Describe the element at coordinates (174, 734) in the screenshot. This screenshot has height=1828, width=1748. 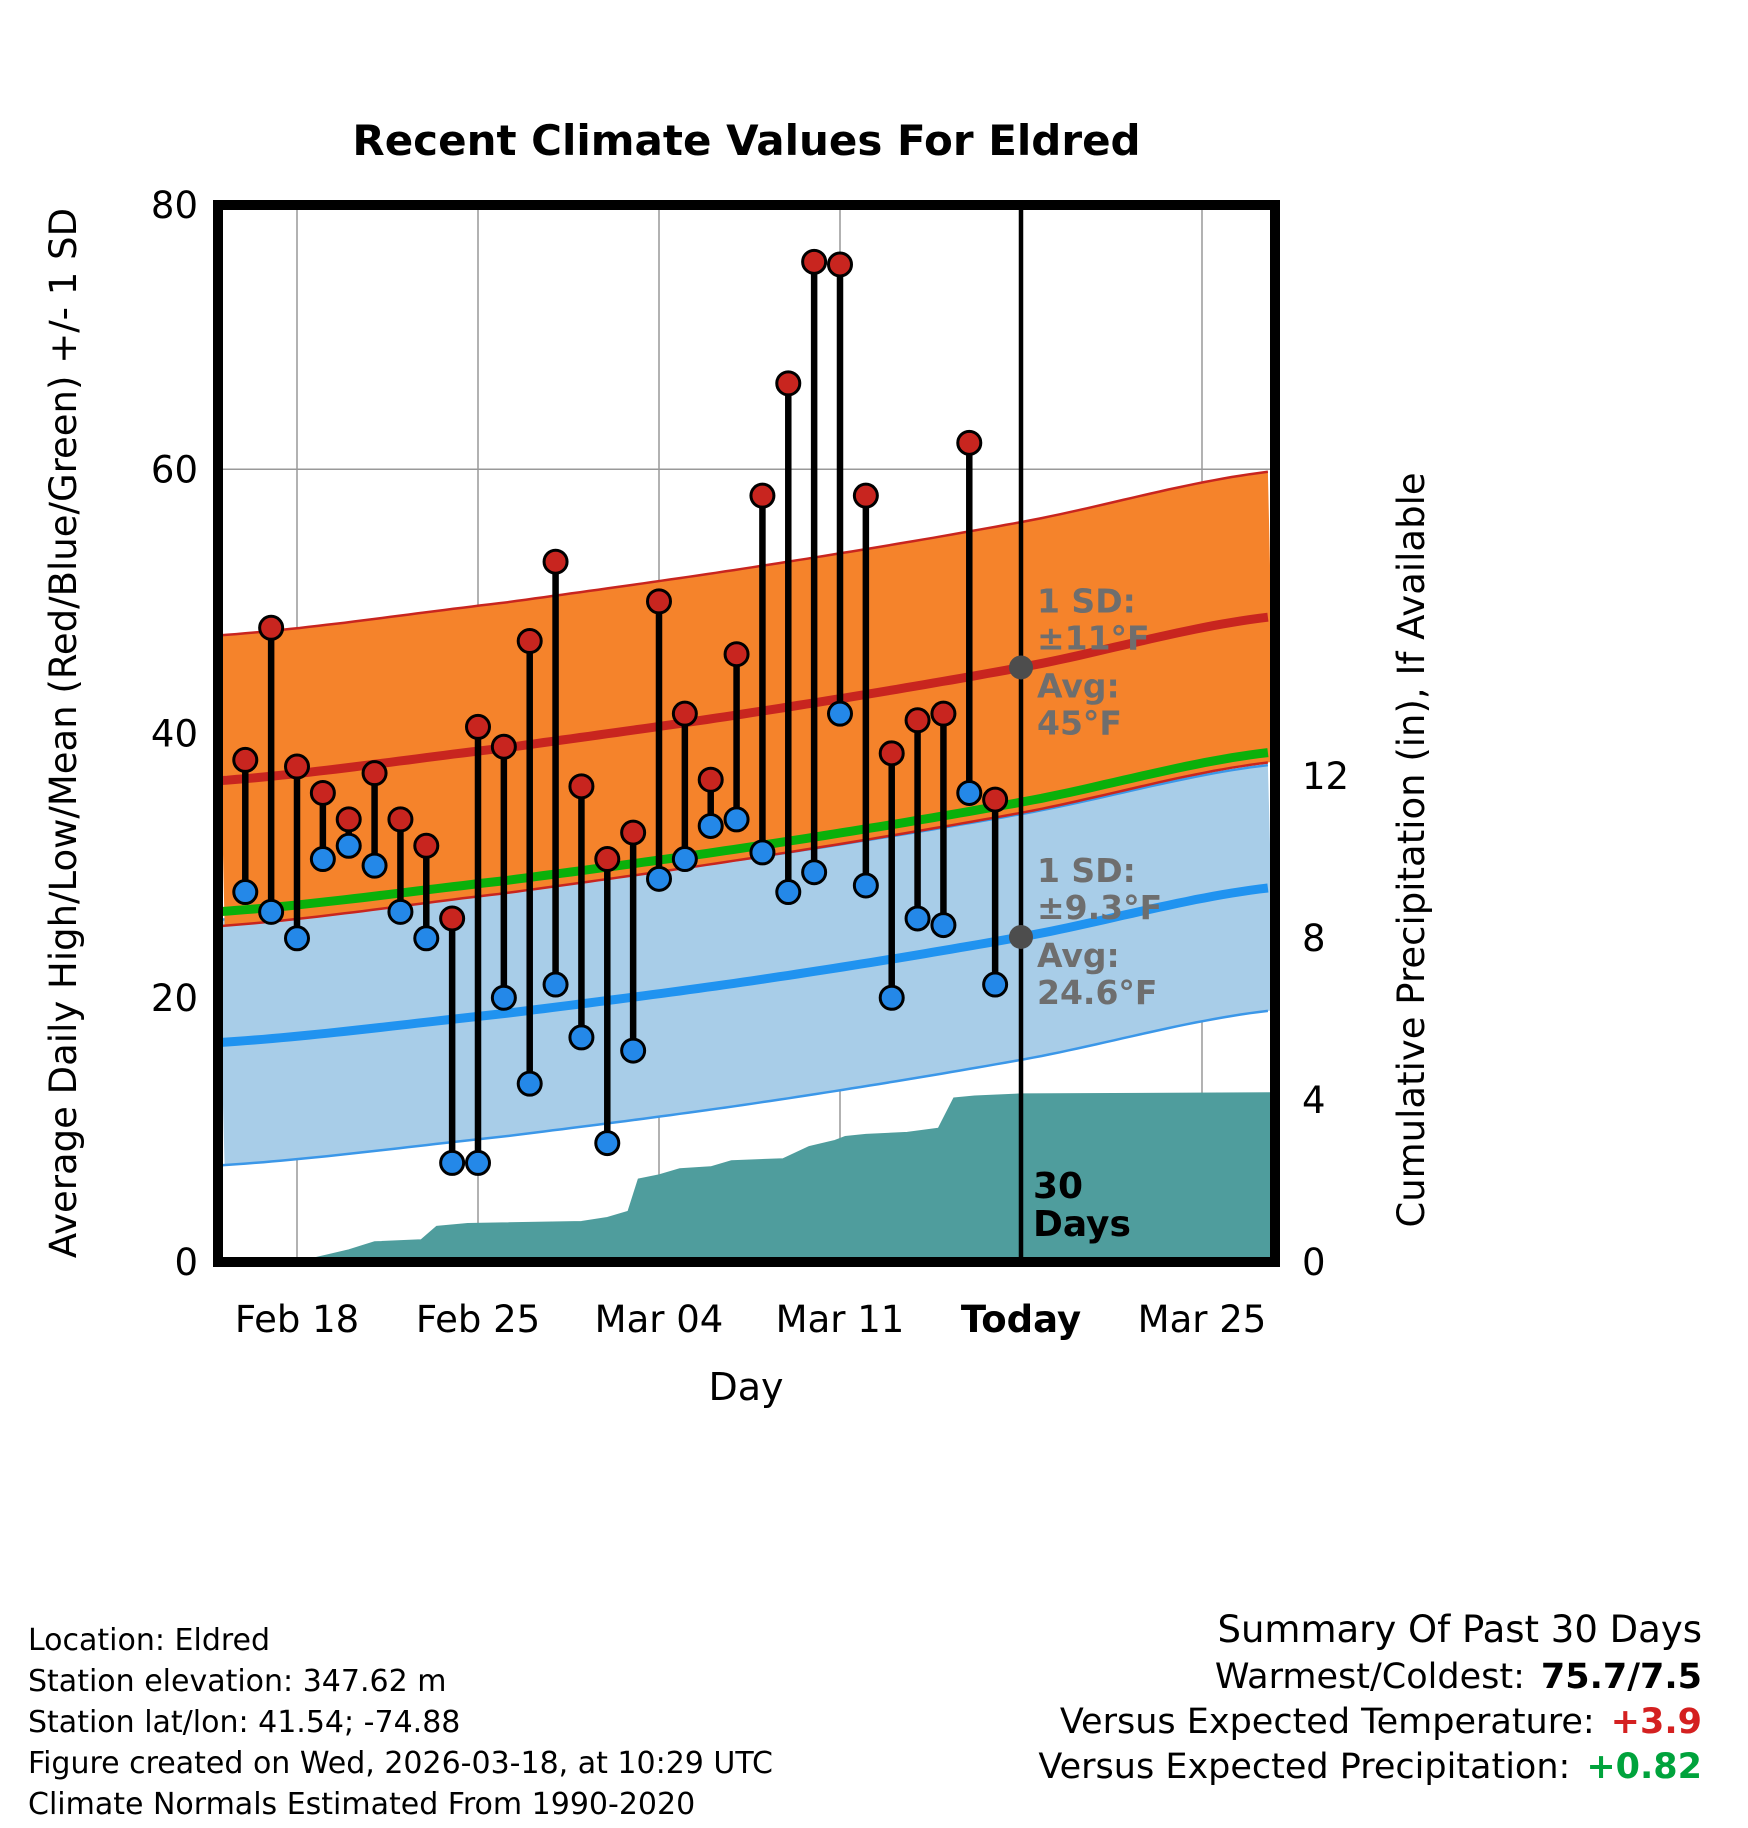
I see `y-left-tick-label: 40` at that location.